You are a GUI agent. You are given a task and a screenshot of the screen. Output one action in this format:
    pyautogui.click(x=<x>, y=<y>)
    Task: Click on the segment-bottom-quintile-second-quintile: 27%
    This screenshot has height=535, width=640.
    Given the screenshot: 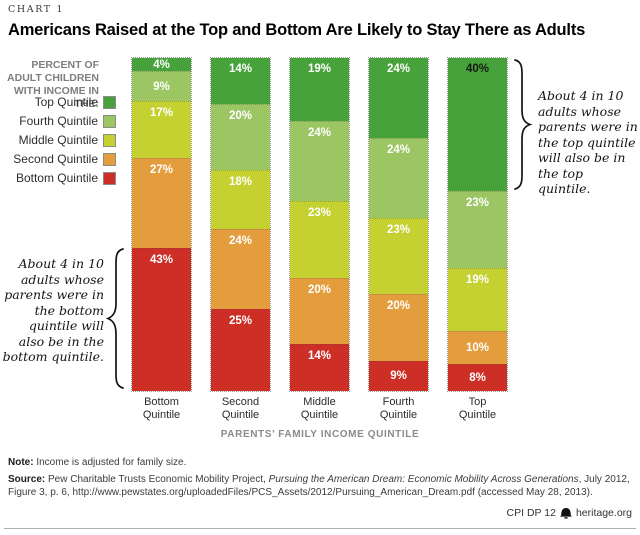 What is the action you would take?
    pyautogui.click(x=161, y=202)
    